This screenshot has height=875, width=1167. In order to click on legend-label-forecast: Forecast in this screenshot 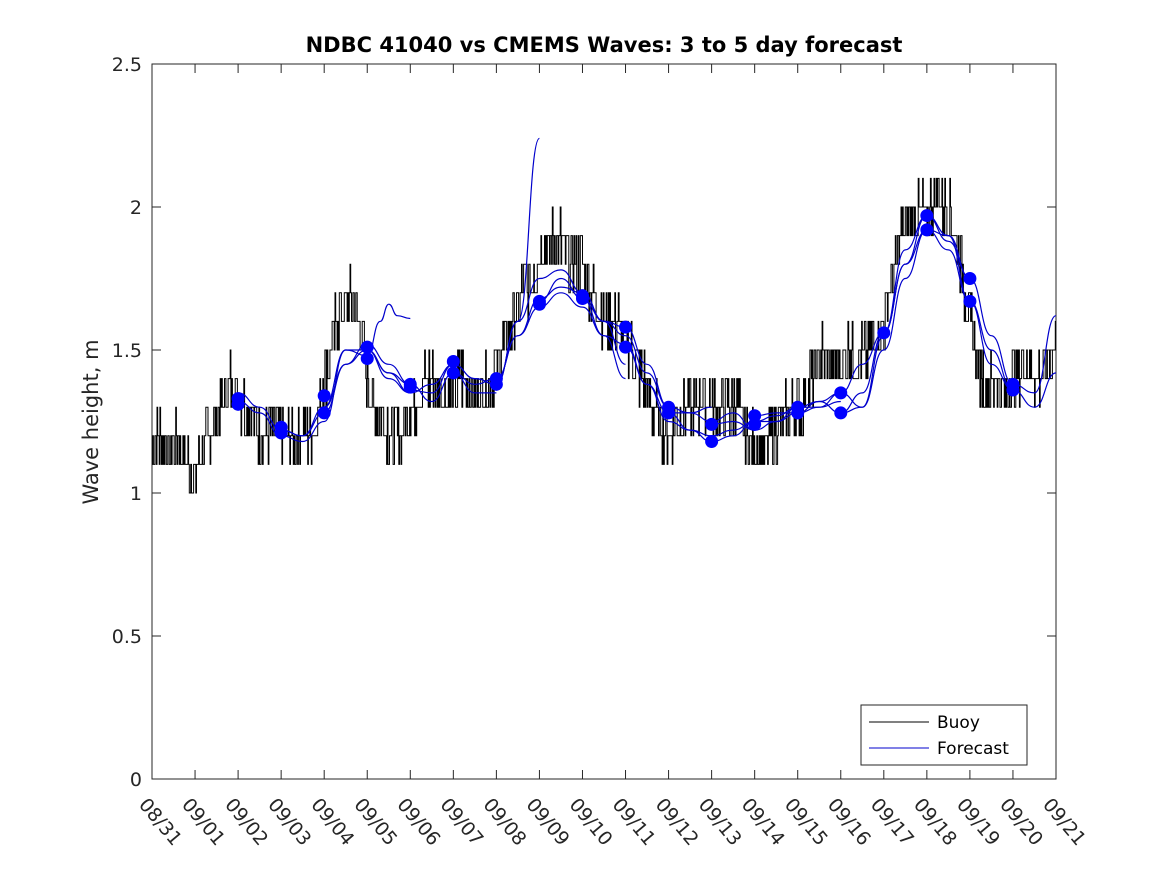, I will do `click(973, 749)`.